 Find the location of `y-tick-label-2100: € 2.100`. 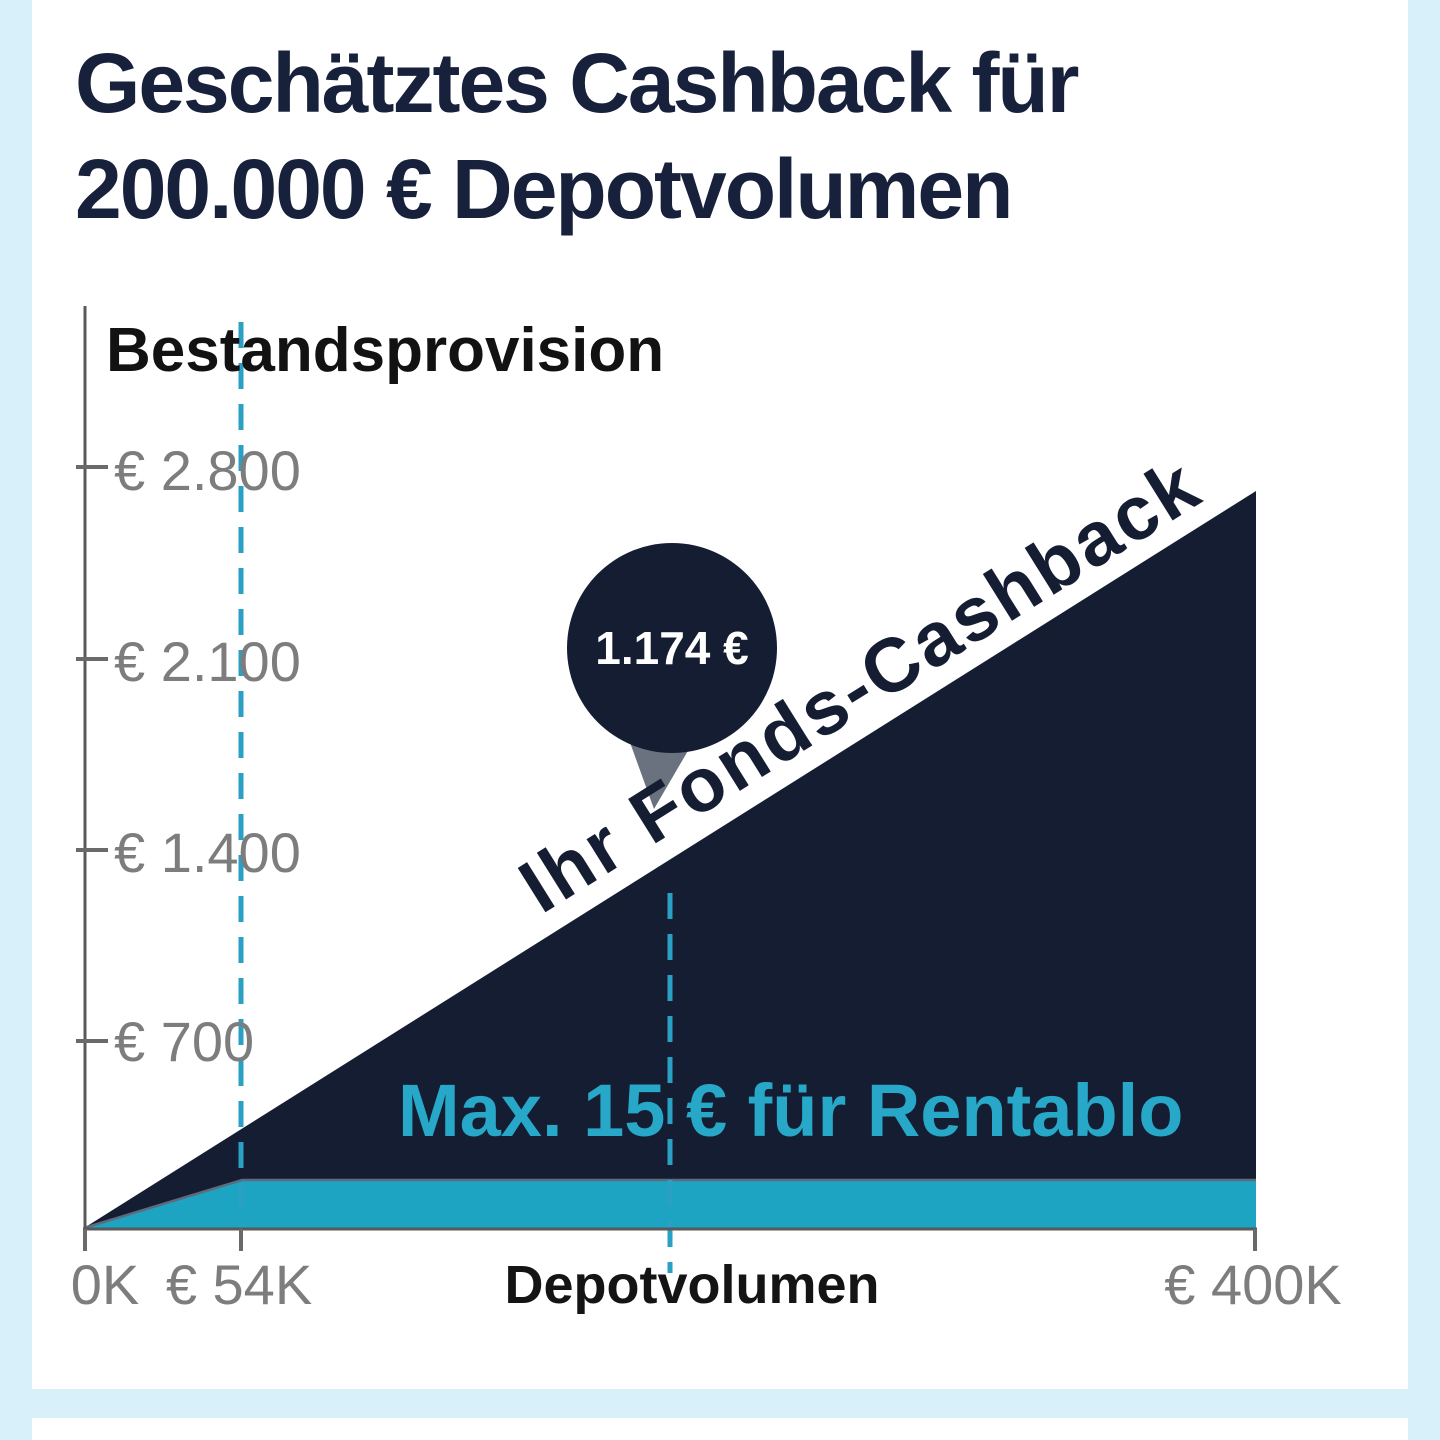

y-tick-label-2100: € 2.100 is located at coordinates (207, 661).